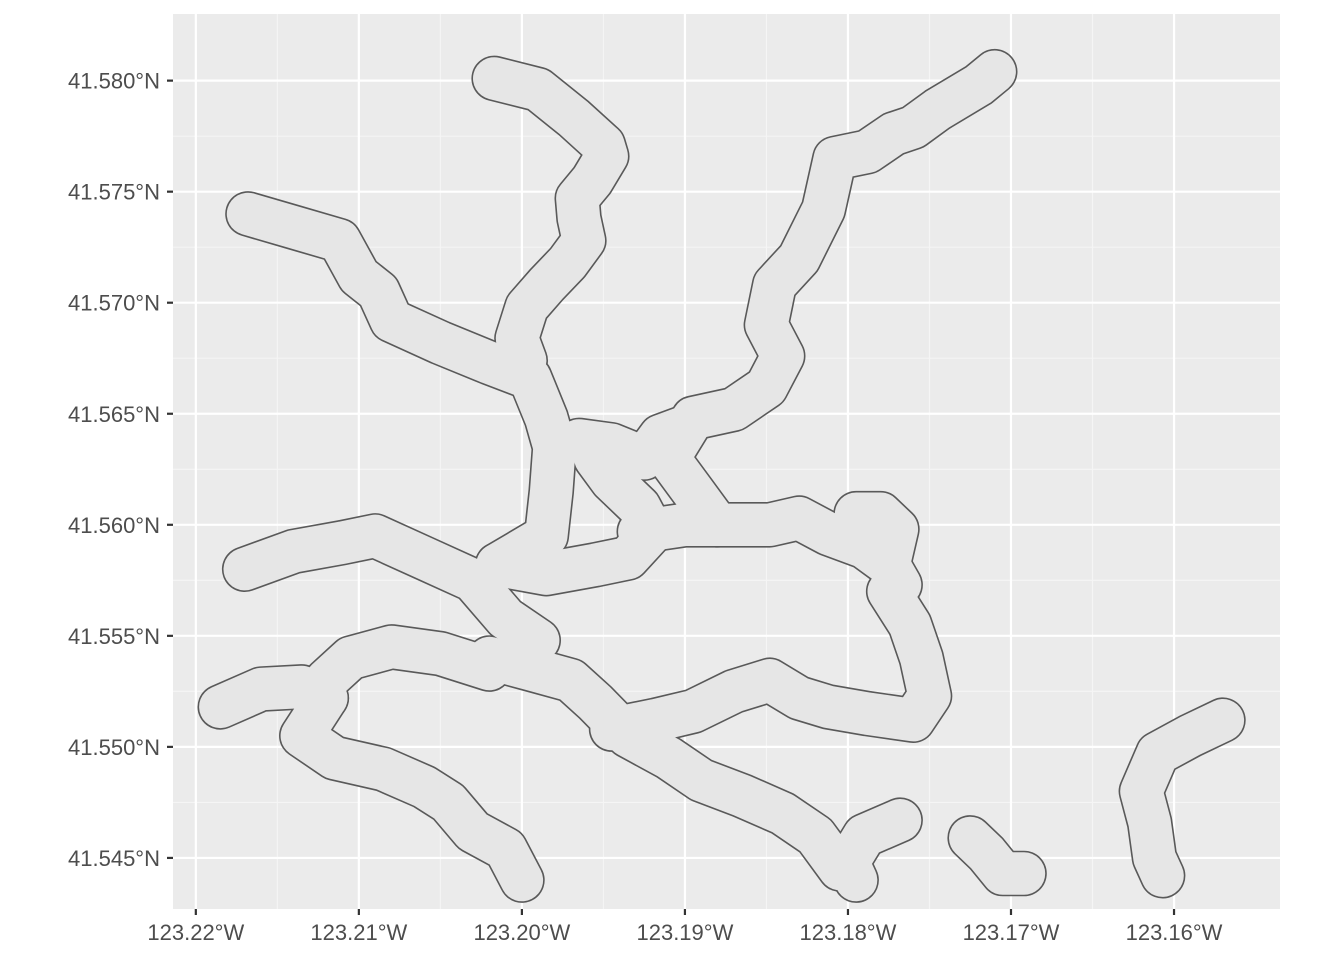 This screenshot has height=960, width=1344. Describe the element at coordinates (1174, 932) in the screenshot. I see `x-tick-label: 123.16°W` at that location.